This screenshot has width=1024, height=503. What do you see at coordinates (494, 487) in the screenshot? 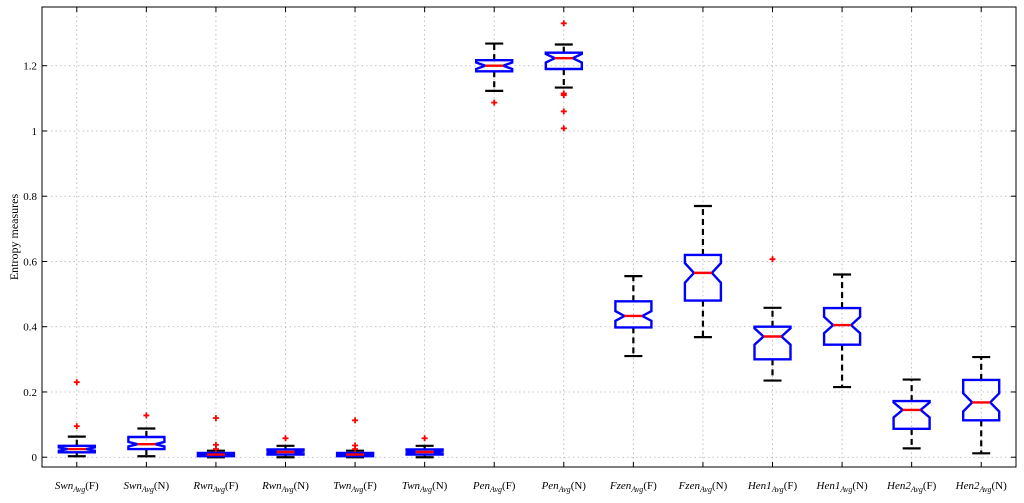
I see `x-category-label: PenAvg(F)` at bounding box center [494, 487].